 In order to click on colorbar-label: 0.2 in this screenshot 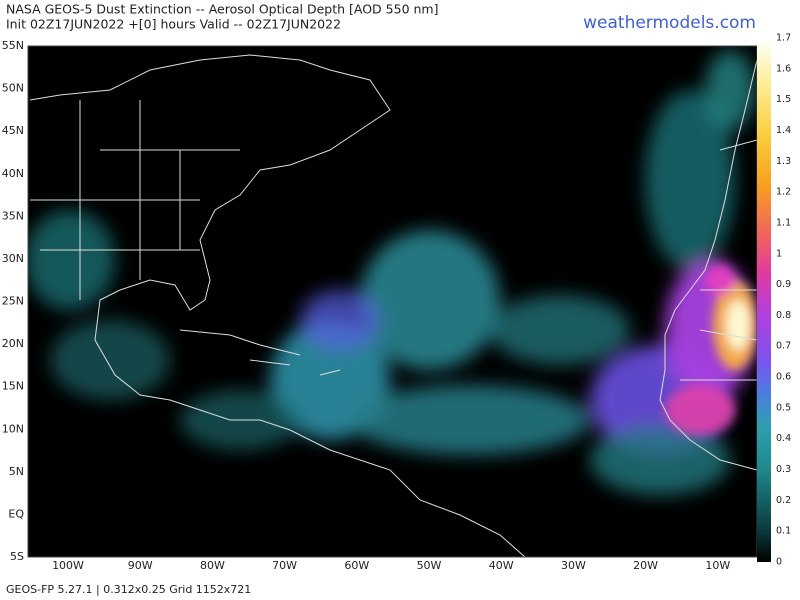, I will do `click(783, 500)`.